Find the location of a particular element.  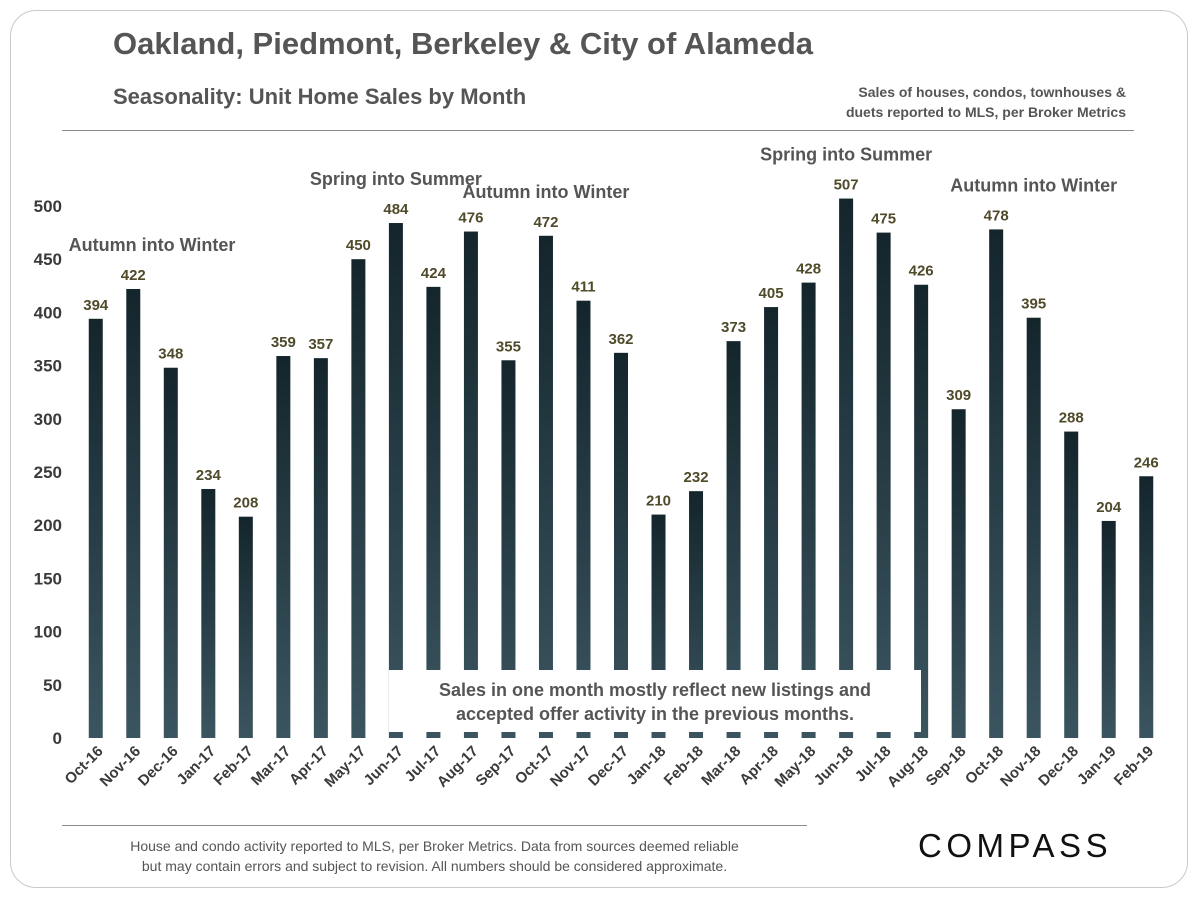

data-label: 484 is located at coordinates (396, 209).